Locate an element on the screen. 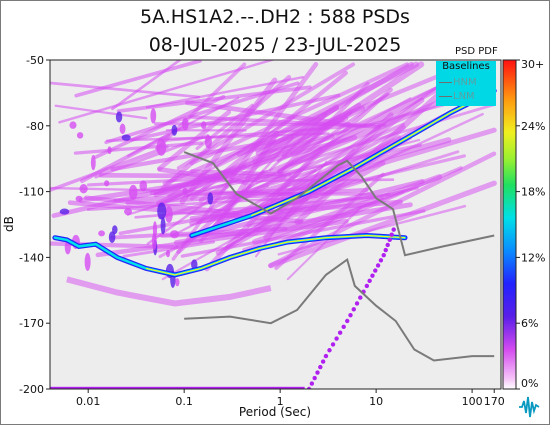 The height and width of the screenshot is (425, 550). legend-item-hnm: HNM is located at coordinates (458, 82).